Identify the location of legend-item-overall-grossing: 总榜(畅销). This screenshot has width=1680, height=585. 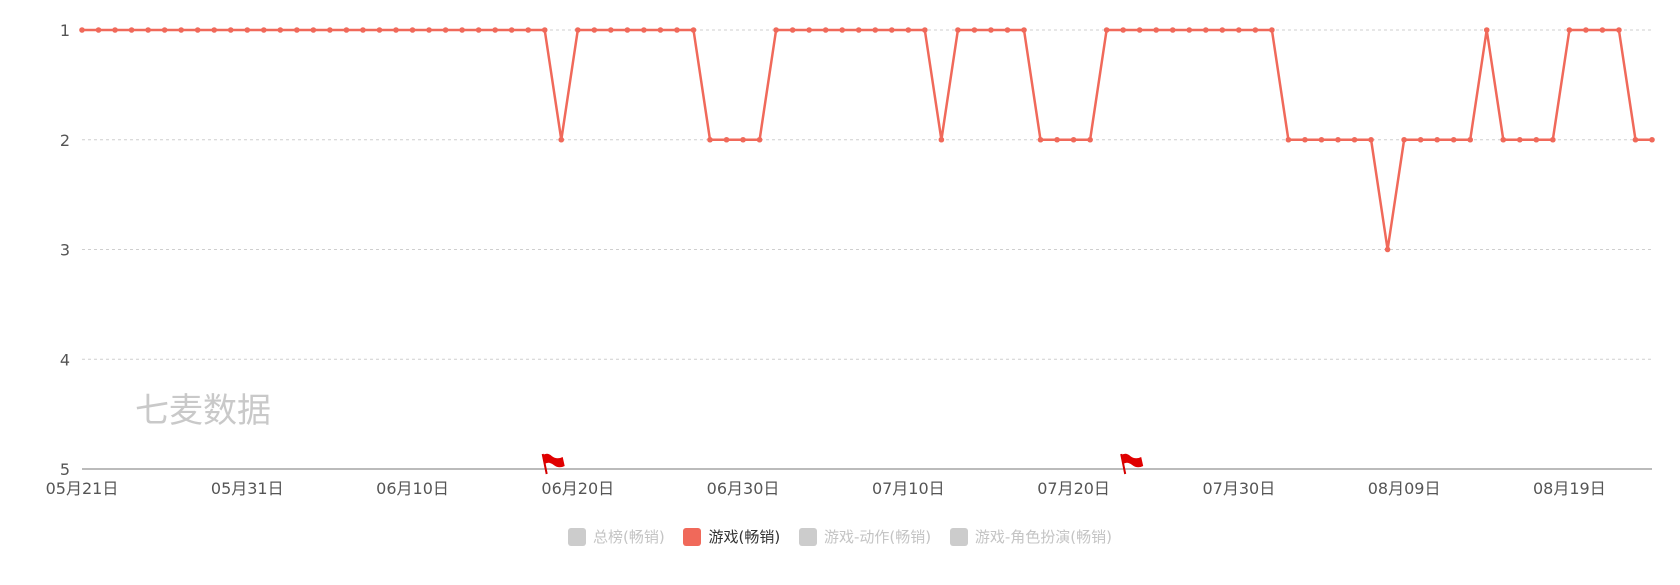
(616, 536).